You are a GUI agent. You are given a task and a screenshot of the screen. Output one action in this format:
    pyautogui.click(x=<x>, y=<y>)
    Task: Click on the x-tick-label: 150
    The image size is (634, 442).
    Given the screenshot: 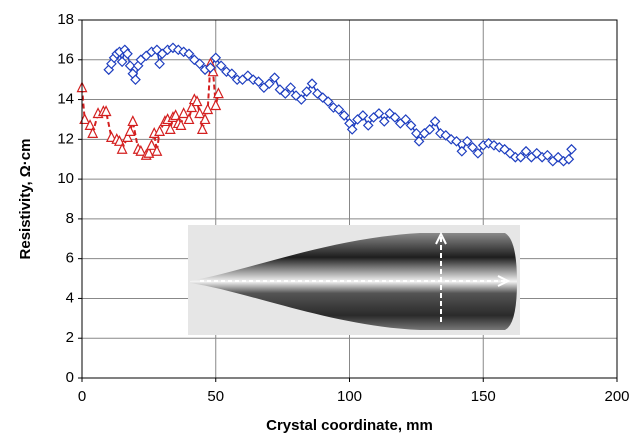 What is the action you would take?
    pyautogui.click(x=483, y=396)
    